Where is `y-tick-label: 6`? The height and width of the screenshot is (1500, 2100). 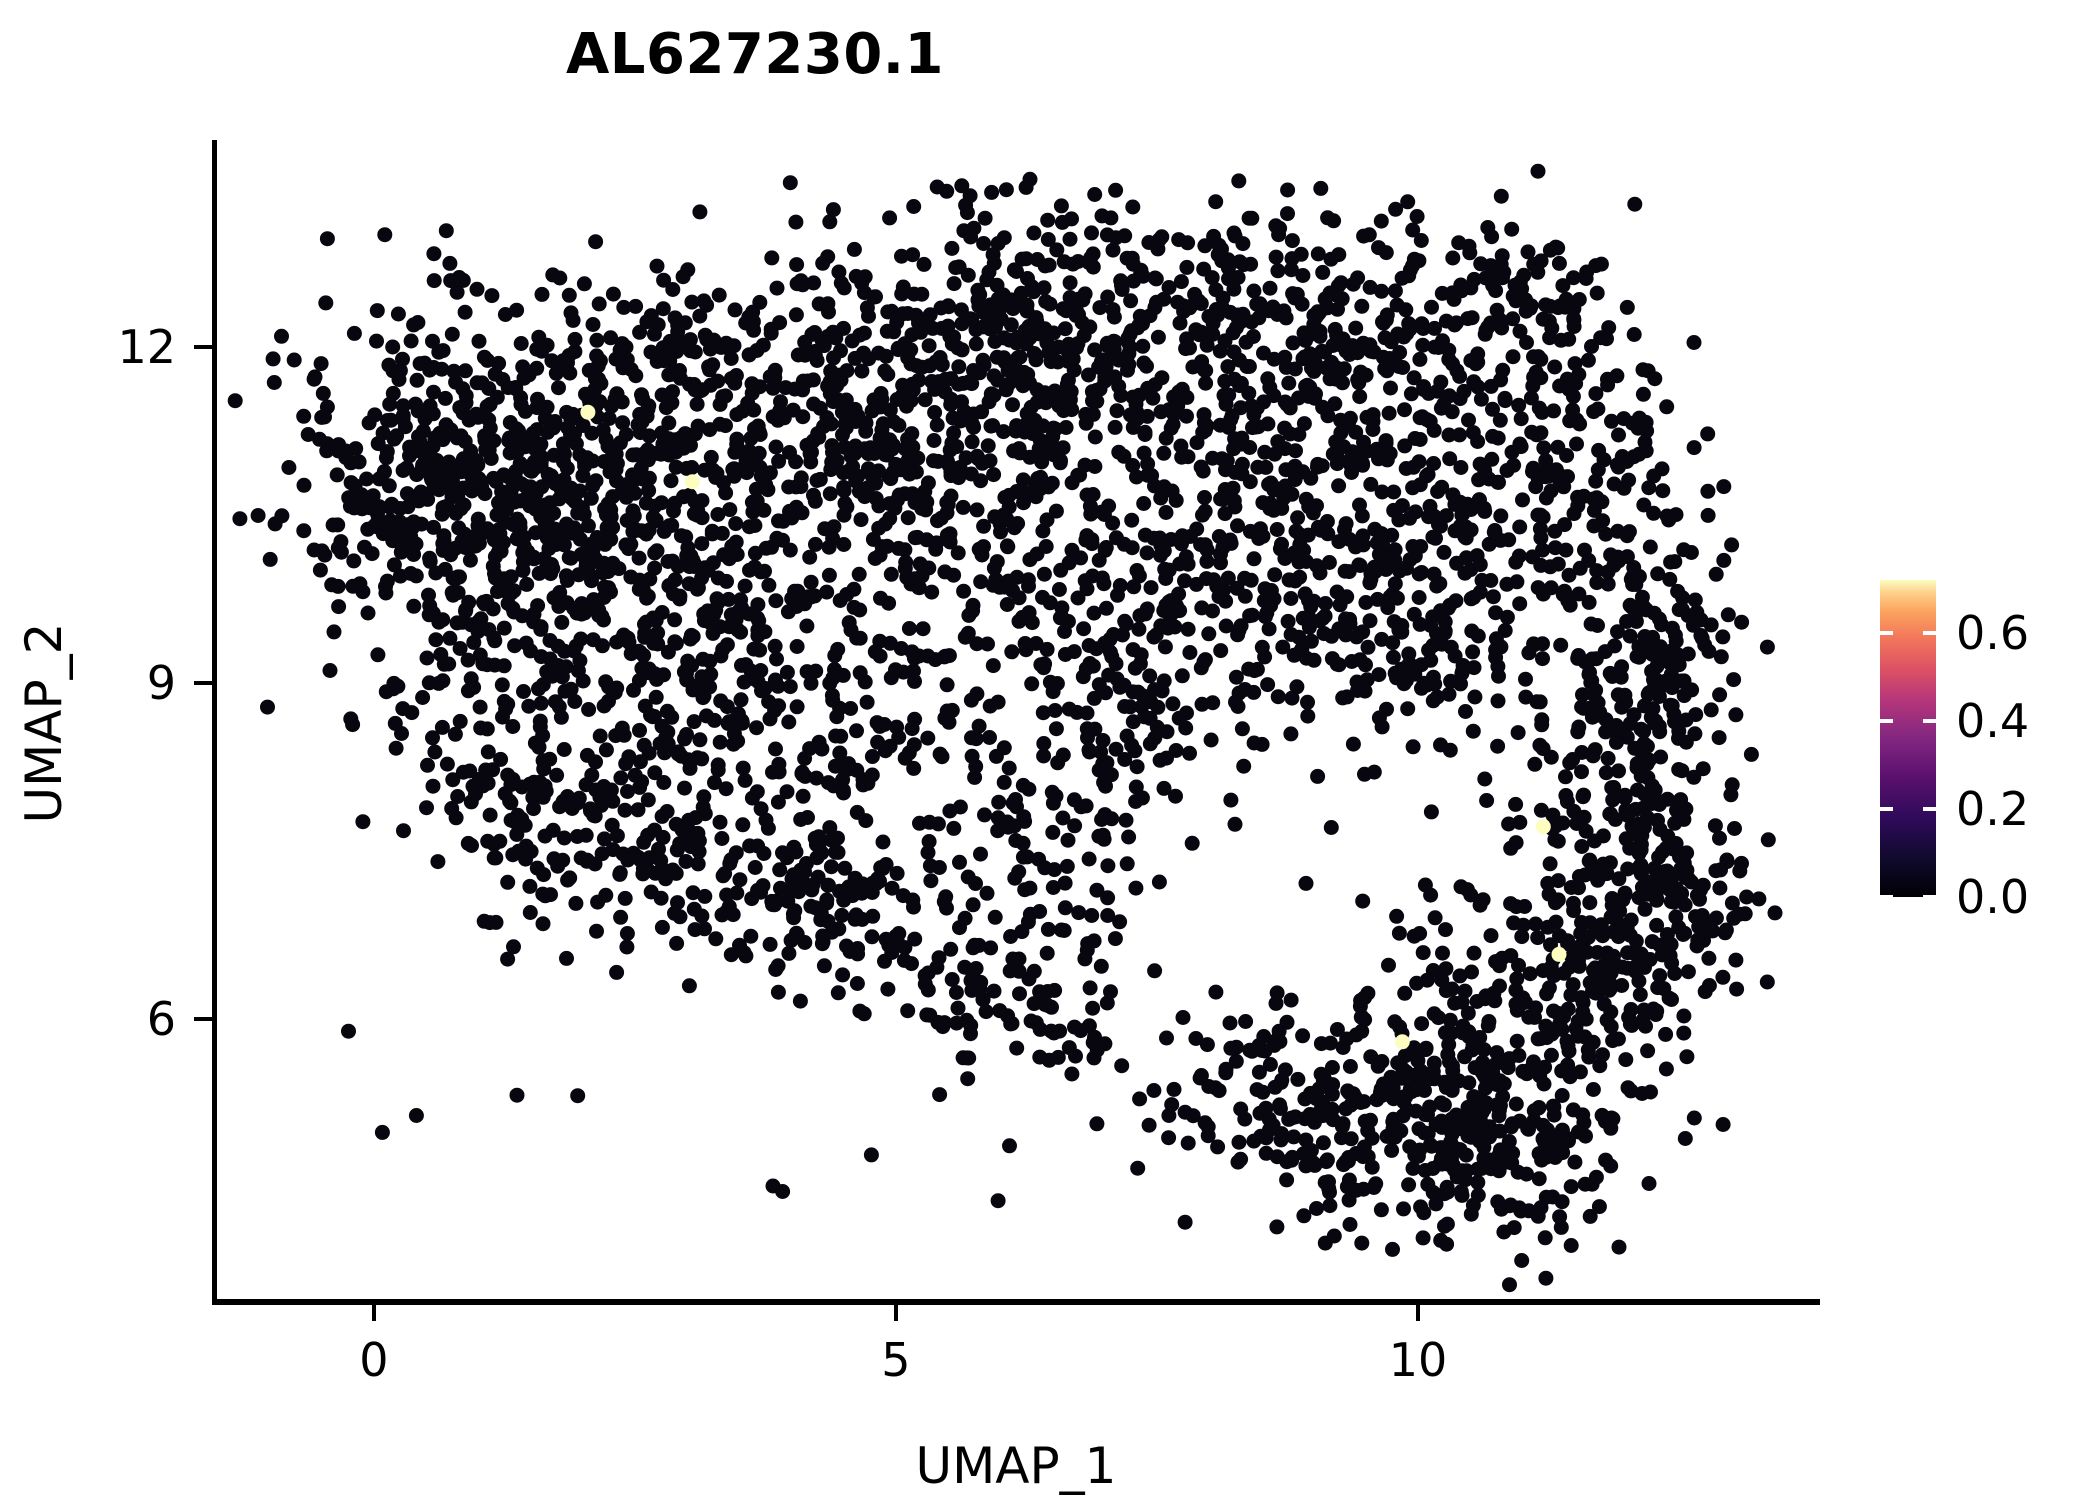 y-tick-label: 6 is located at coordinates (161, 1019).